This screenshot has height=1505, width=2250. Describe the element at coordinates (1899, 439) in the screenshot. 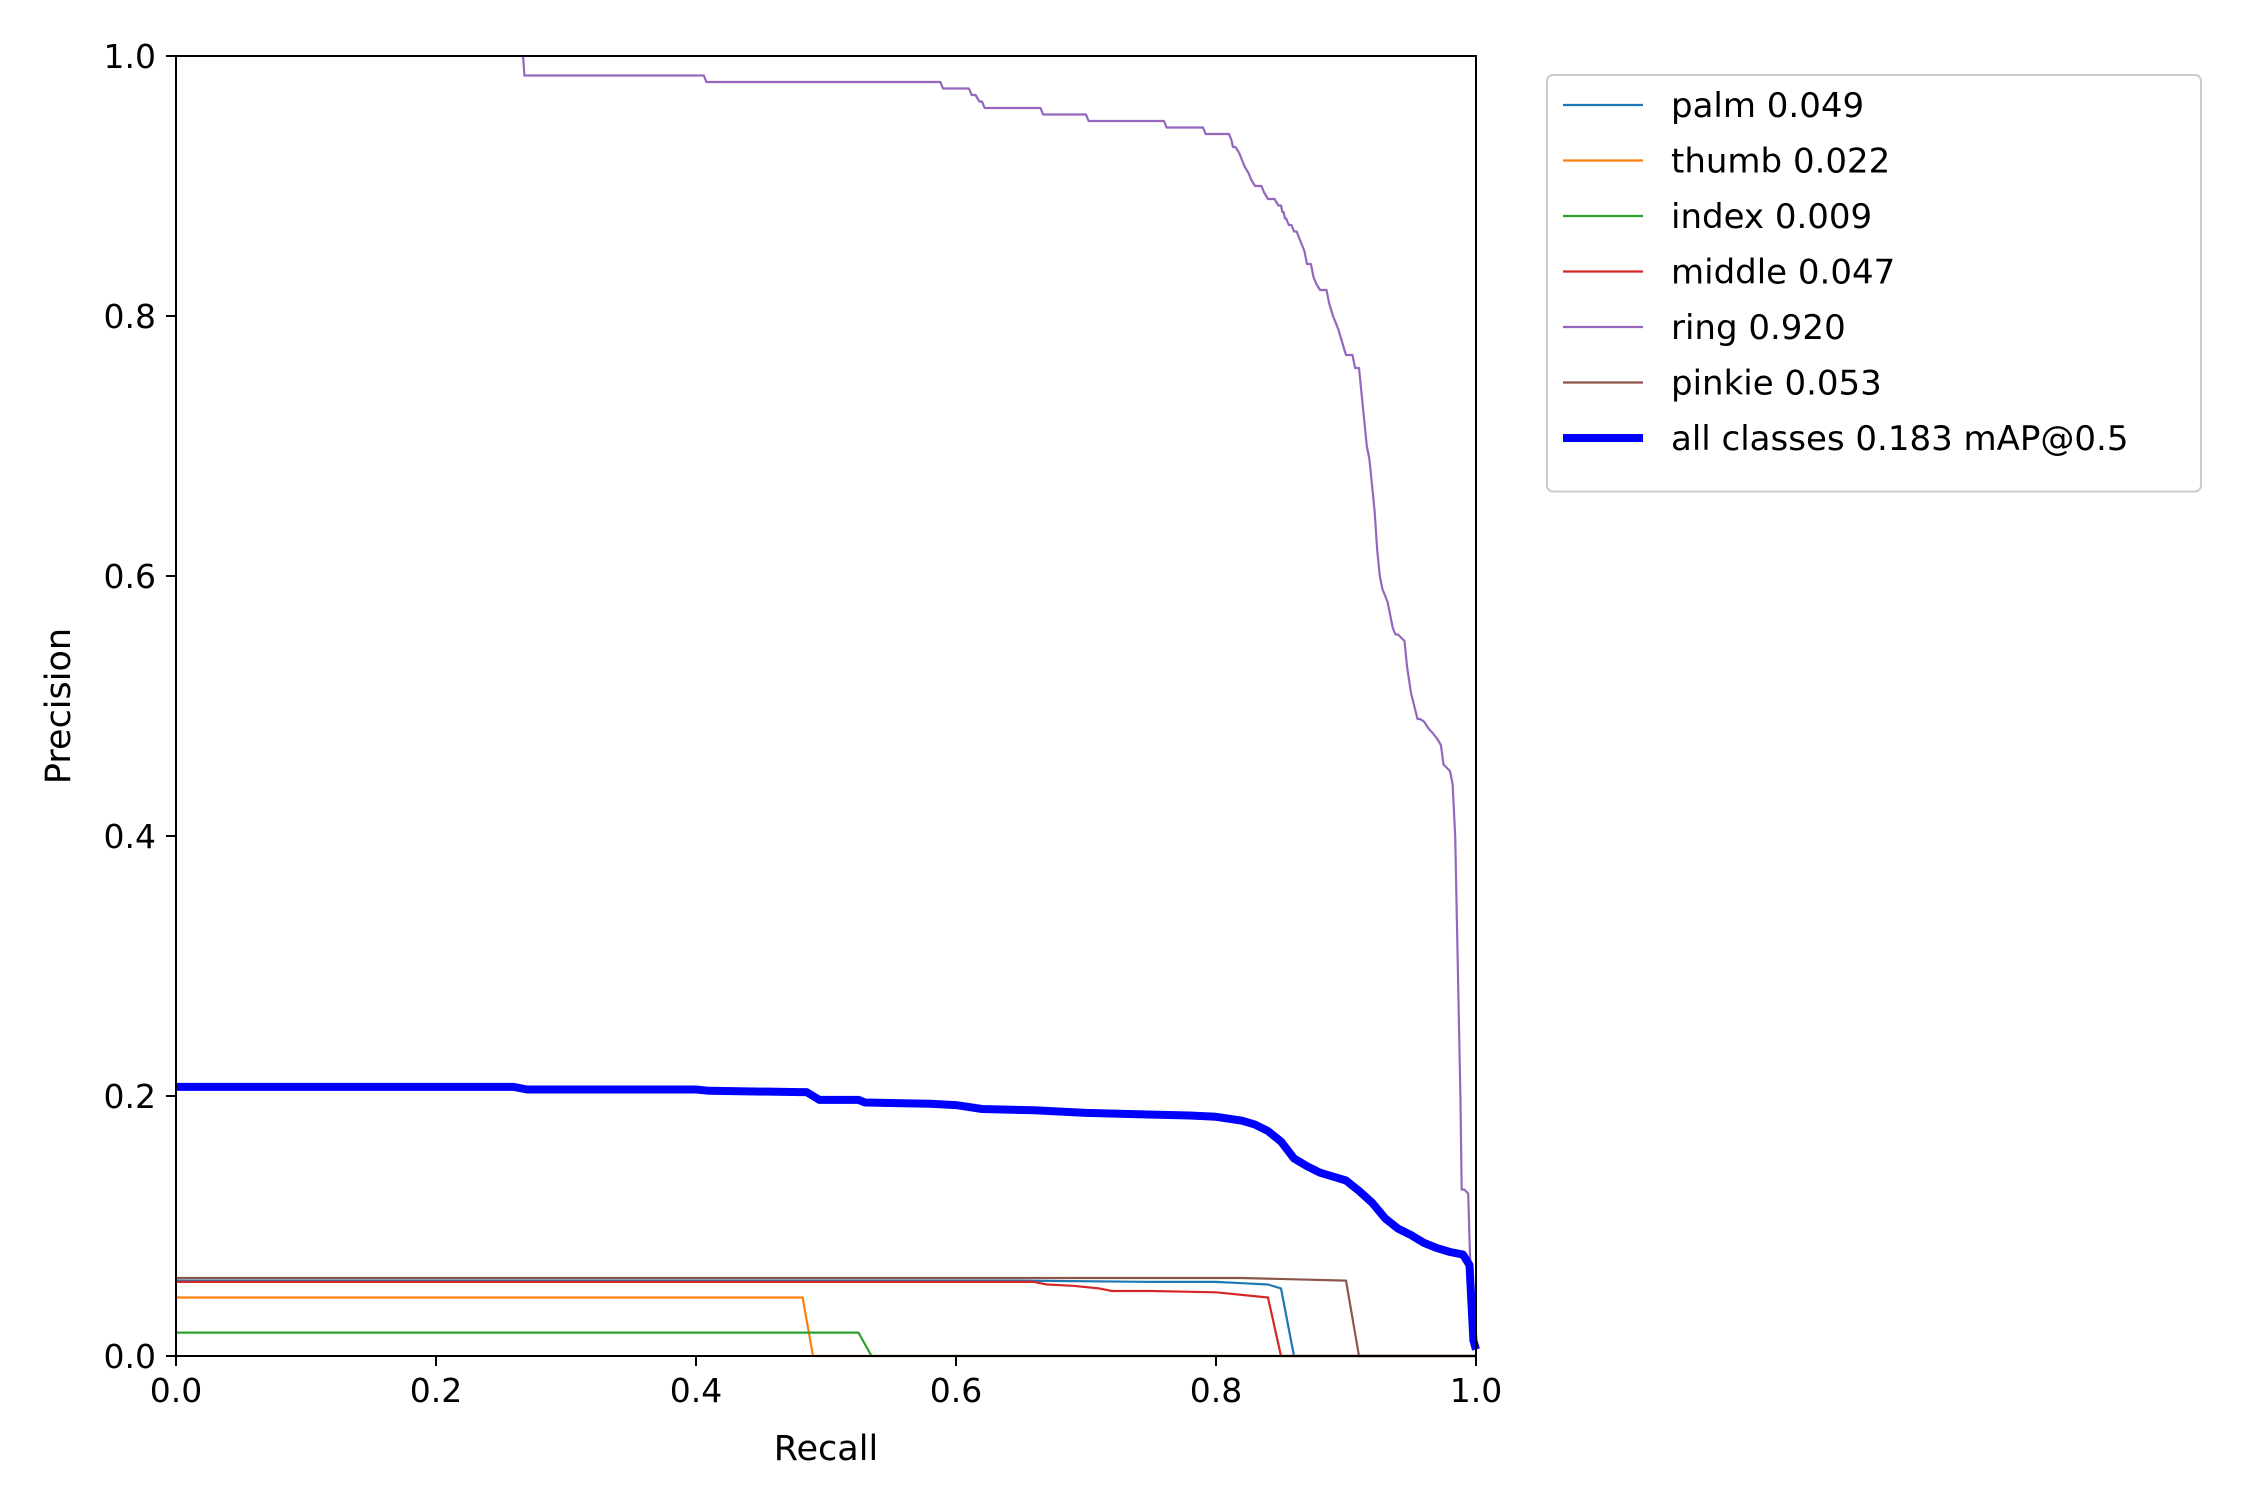

I see `legend-label: all classes 0.183 mAP@0.5` at that location.